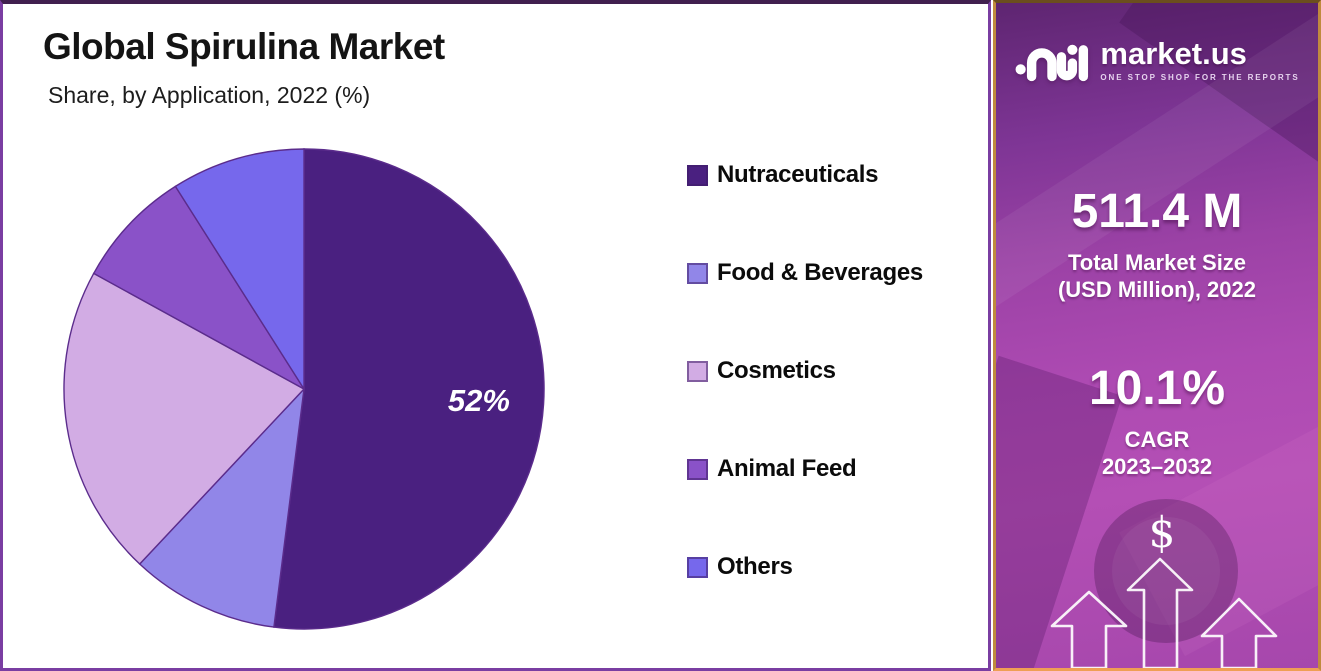 The width and height of the screenshot is (1321, 671). What do you see at coordinates (697, 567) in the screenshot?
I see `legend-swatch-others` at bounding box center [697, 567].